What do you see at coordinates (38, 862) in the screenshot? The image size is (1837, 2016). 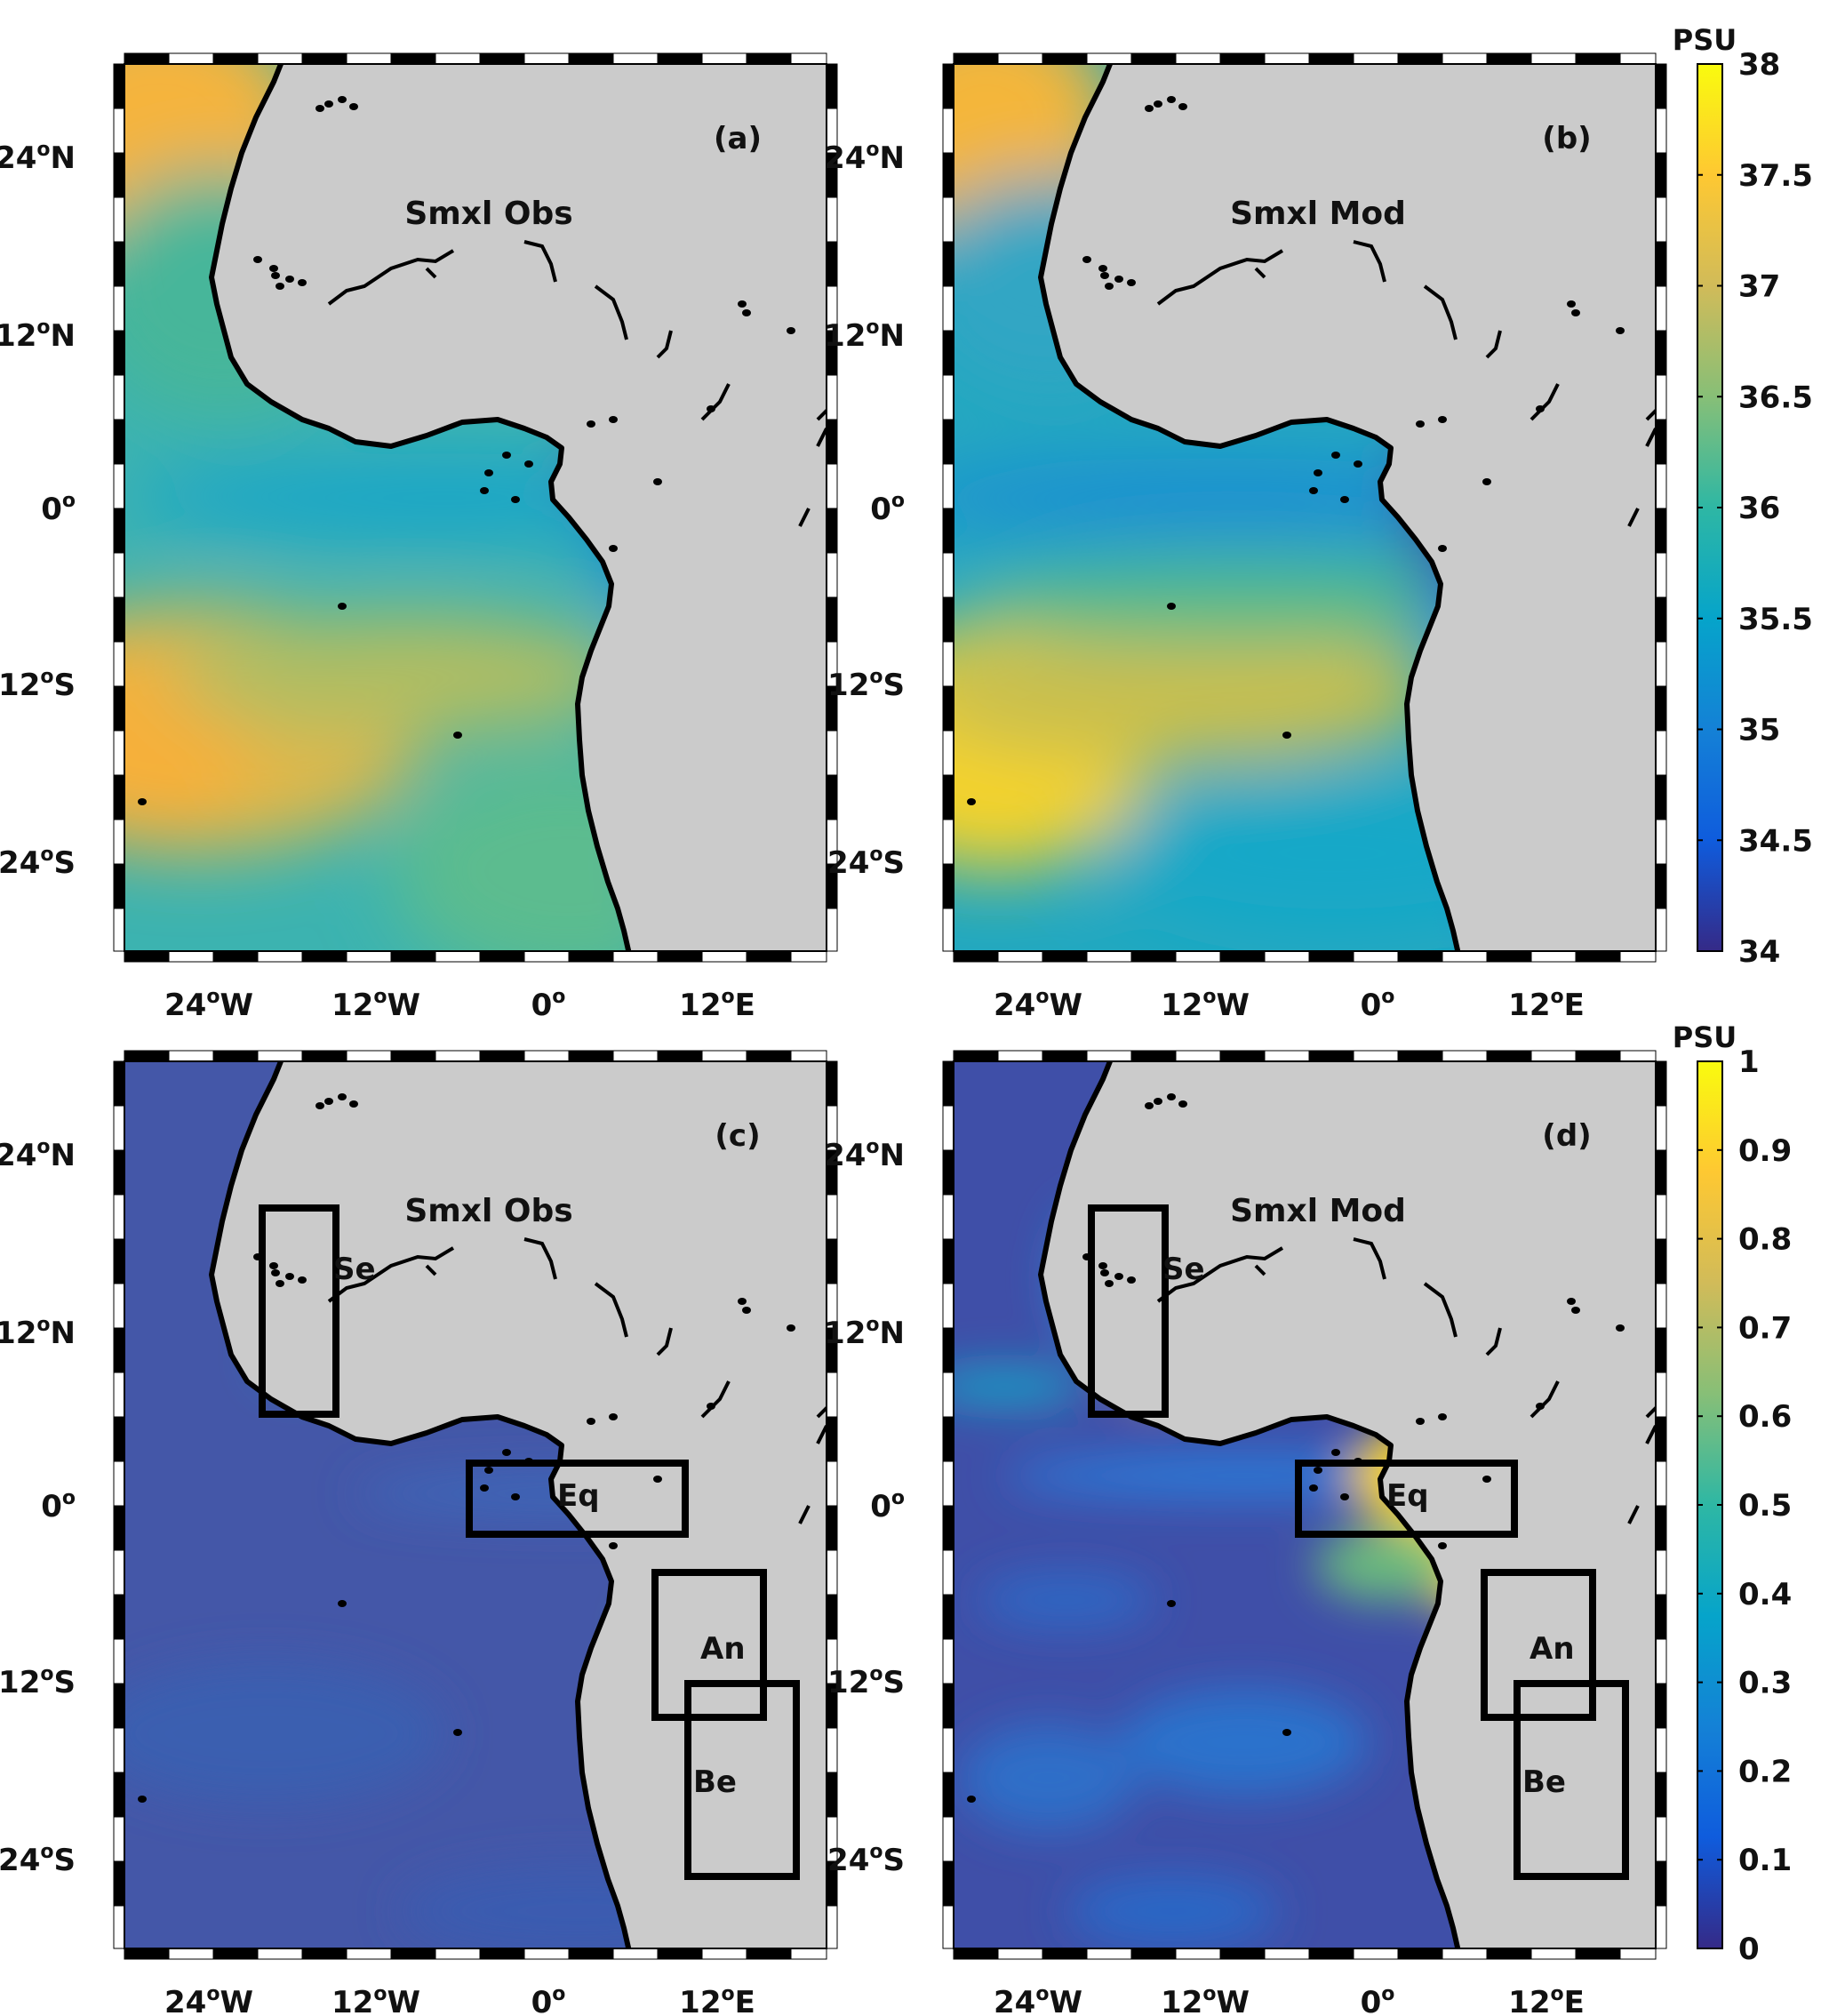 I see `lat-label-a-4: 24oS` at bounding box center [38, 862].